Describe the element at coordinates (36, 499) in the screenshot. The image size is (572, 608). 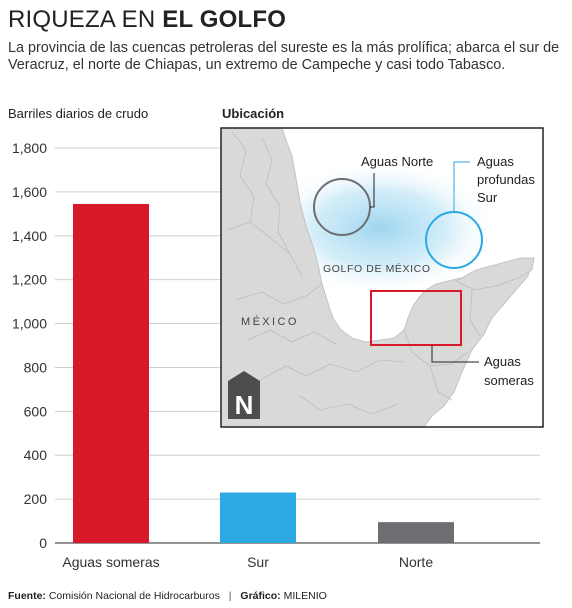
I see `y-tick-label: 200` at that location.